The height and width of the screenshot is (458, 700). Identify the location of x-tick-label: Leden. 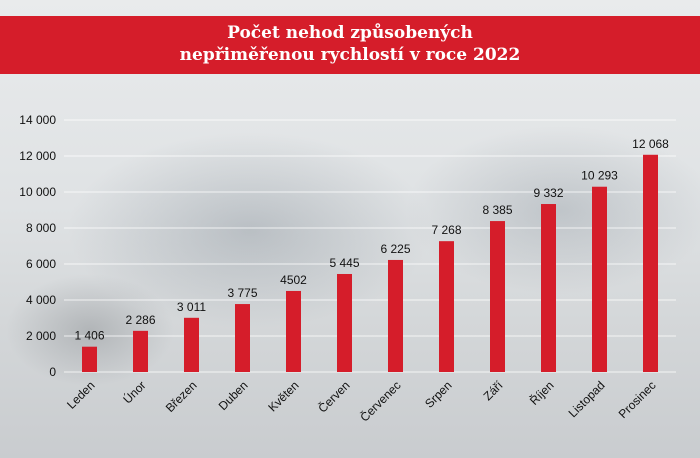
(80, 394).